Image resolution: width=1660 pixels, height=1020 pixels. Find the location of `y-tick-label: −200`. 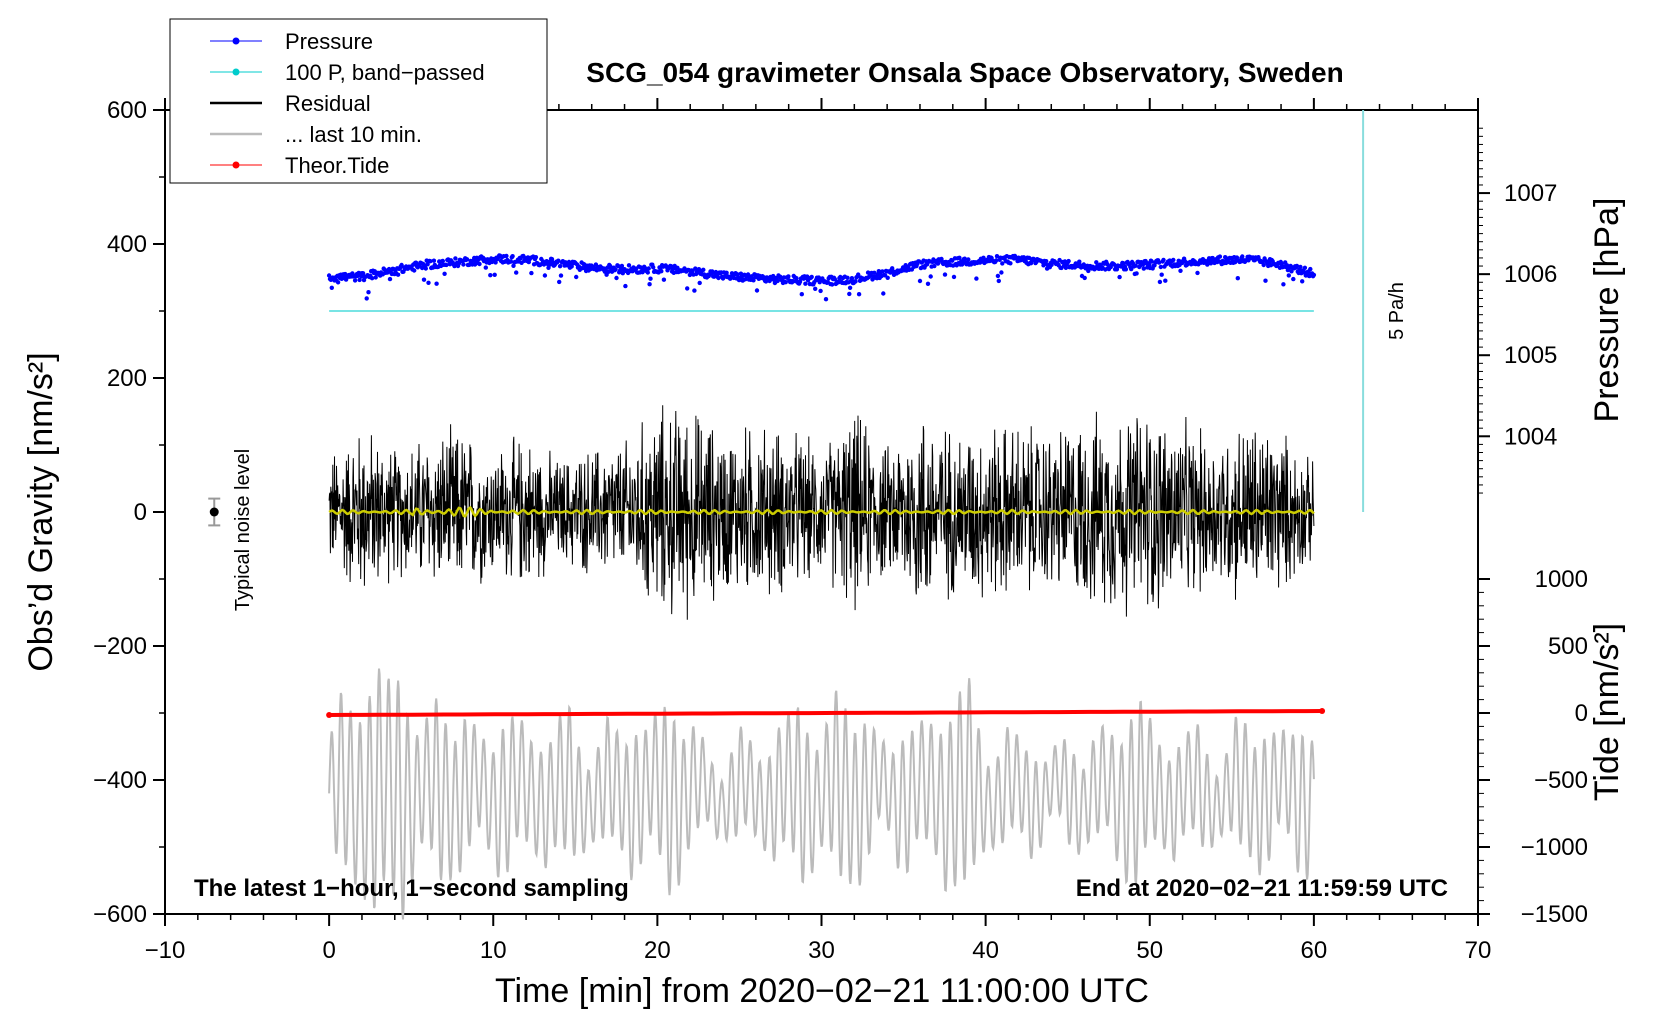

y-tick-label: −200 is located at coordinates (120, 646).